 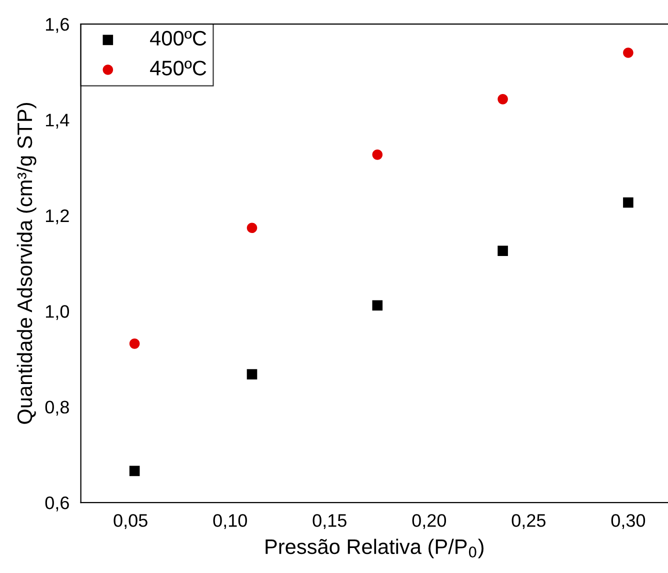 I want to click on y-tick-label: 1,4, so click(x=58, y=121).